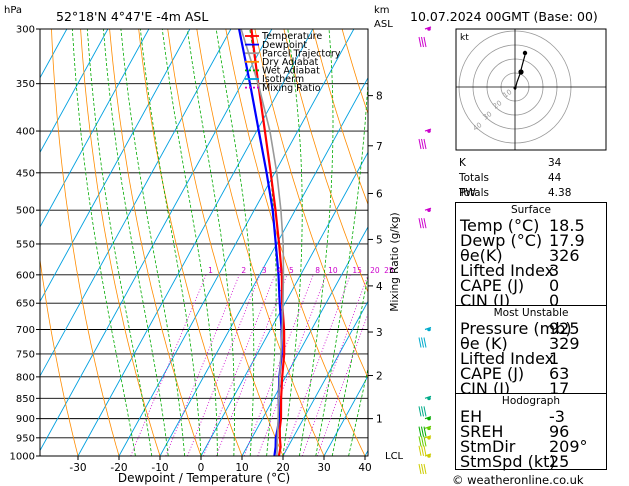  Describe the element at coordinates (25, 354) in the screenshot. I see `pressure-tick-label: 750` at that location.